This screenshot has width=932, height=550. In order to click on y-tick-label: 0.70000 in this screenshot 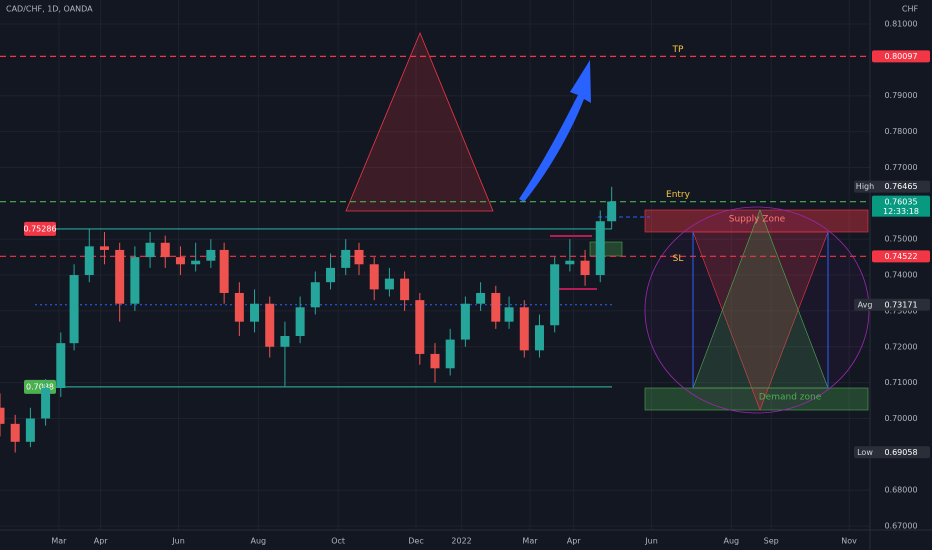, I will do `click(900, 418)`.